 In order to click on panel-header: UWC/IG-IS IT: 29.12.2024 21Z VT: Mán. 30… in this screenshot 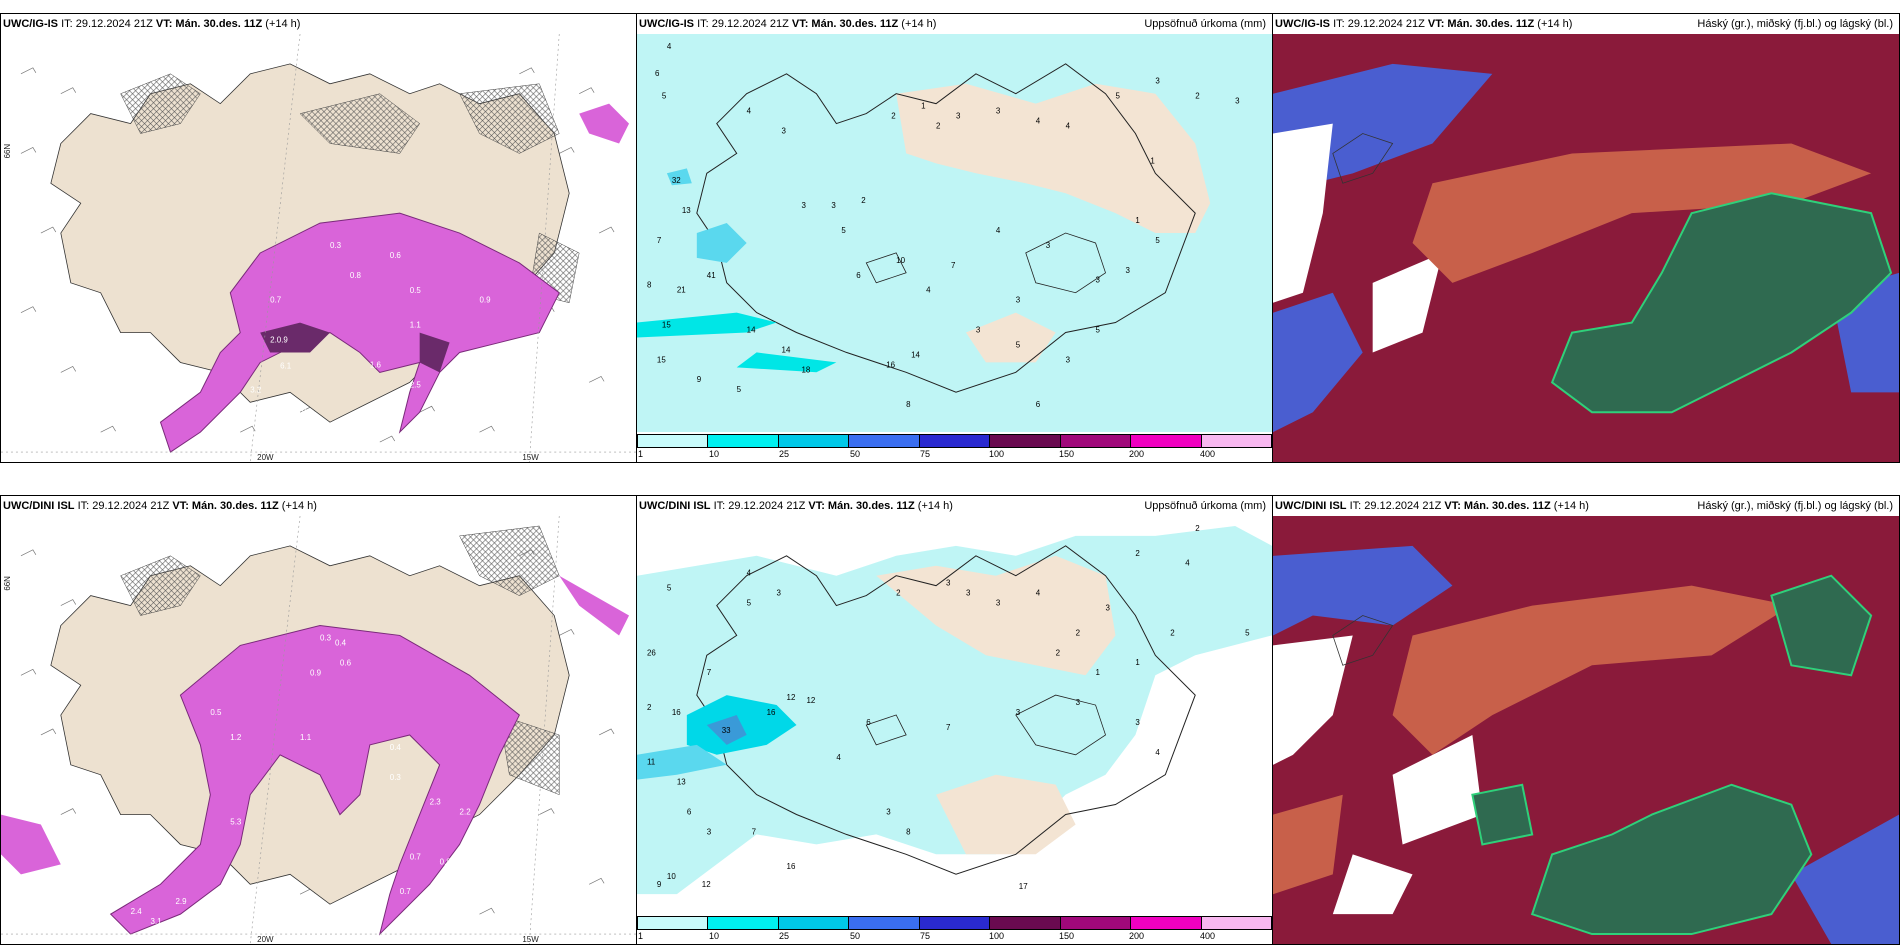, I will do `click(318, 24)`.